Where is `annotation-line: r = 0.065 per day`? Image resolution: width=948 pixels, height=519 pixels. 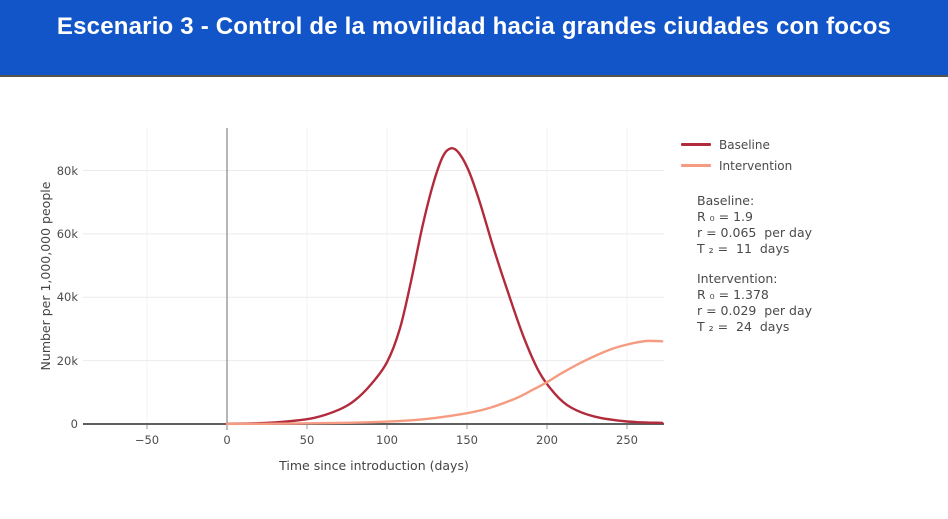 annotation-line: r = 0.065 per day is located at coordinates (755, 232).